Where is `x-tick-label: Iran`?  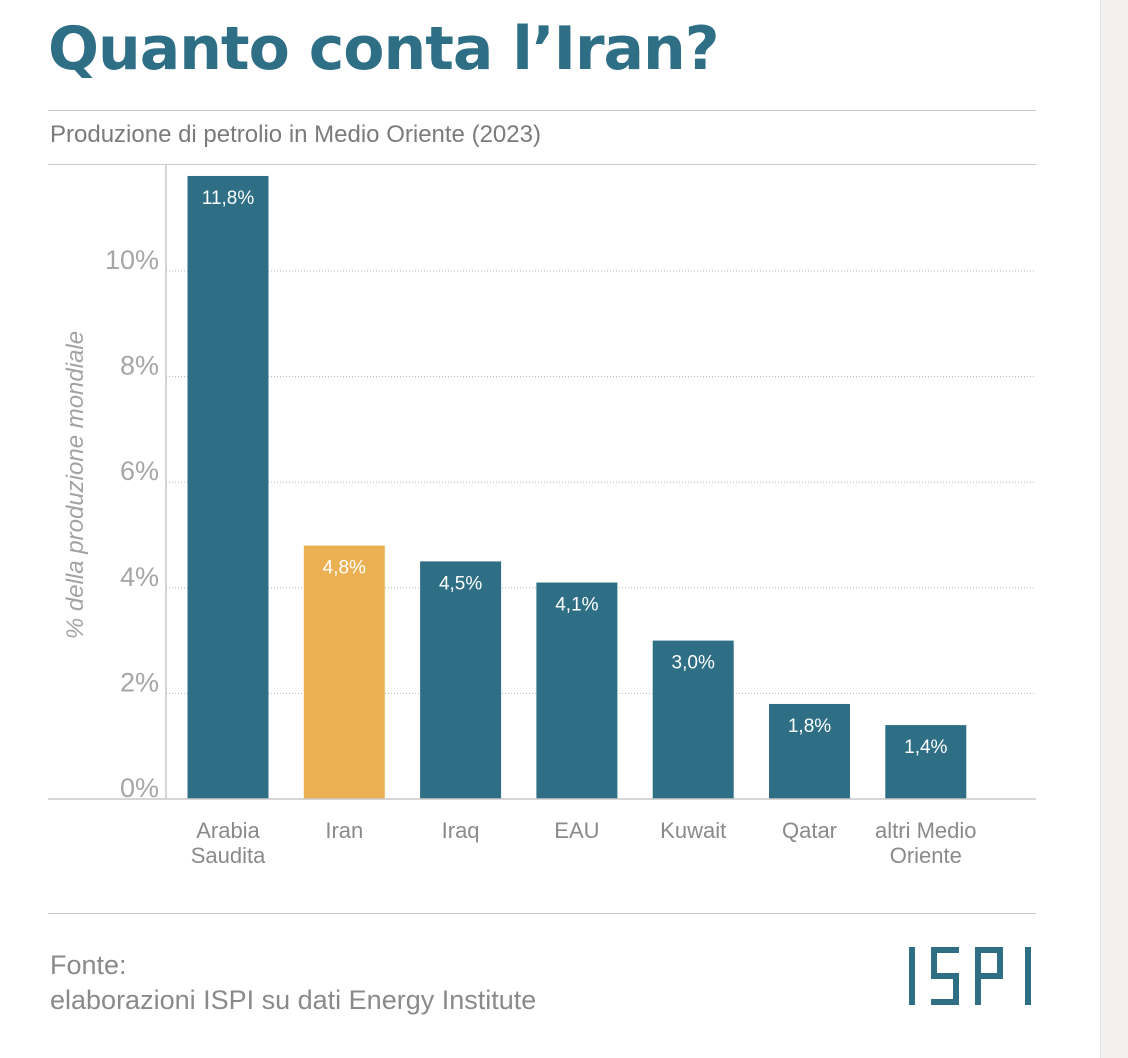 x-tick-label: Iran is located at coordinates (344, 830).